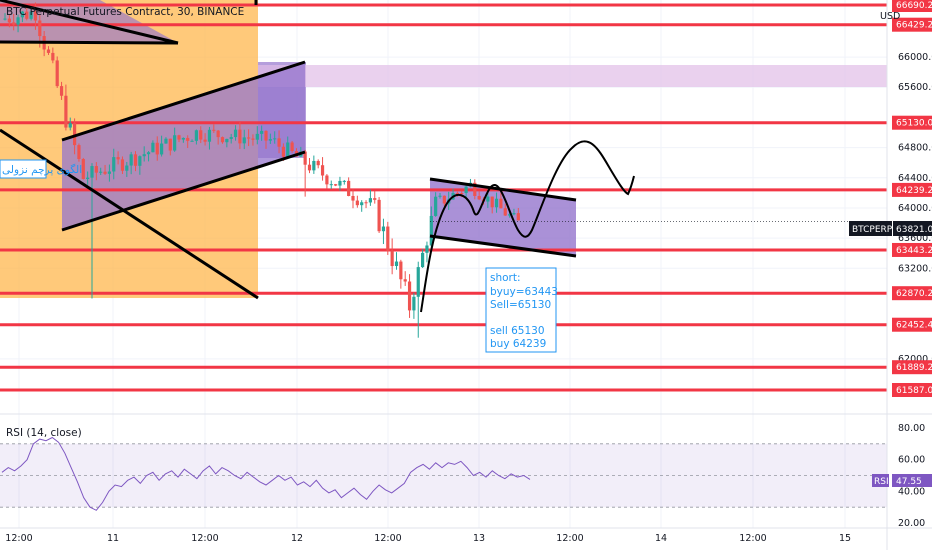  Describe the element at coordinates (44, 433) in the screenshot. I see `rsi-title: RSI (14, close)` at that location.